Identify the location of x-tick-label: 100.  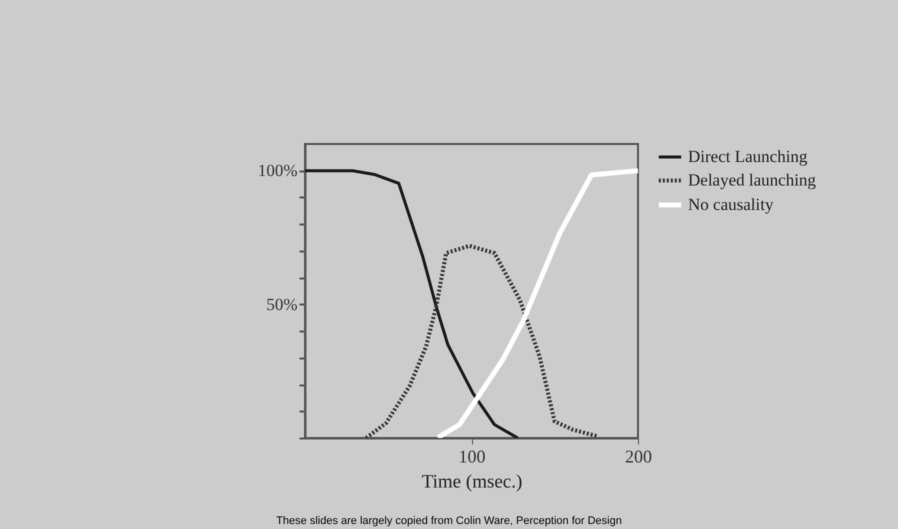
(472, 456).